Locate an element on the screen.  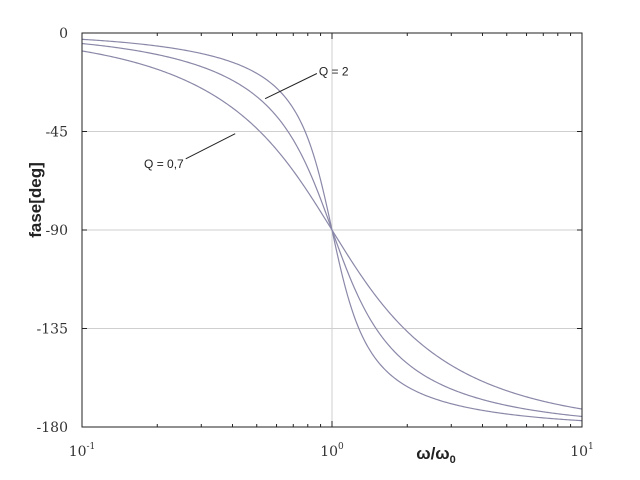
x-tick-label: 10¹ is located at coordinates (582, 451).